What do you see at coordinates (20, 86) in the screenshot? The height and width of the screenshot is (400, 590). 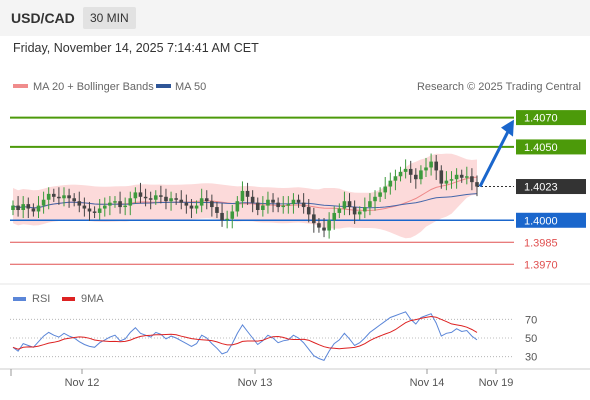 I see `ma20-legend-swatch` at bounding box center [20, 86].